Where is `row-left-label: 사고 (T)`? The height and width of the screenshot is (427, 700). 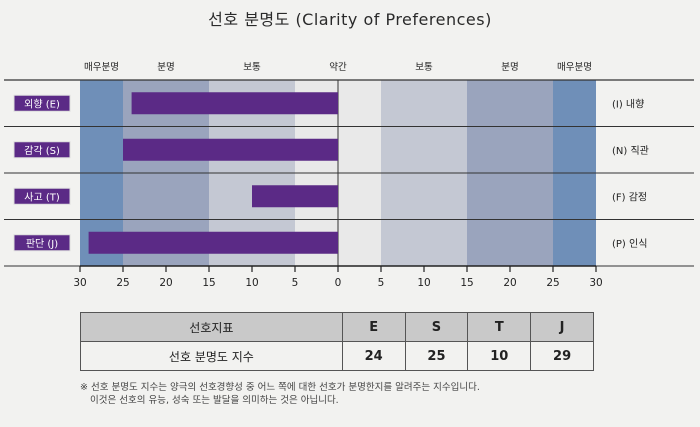
row-left-label: 사고 (T) is located at coordinates (42, 197).